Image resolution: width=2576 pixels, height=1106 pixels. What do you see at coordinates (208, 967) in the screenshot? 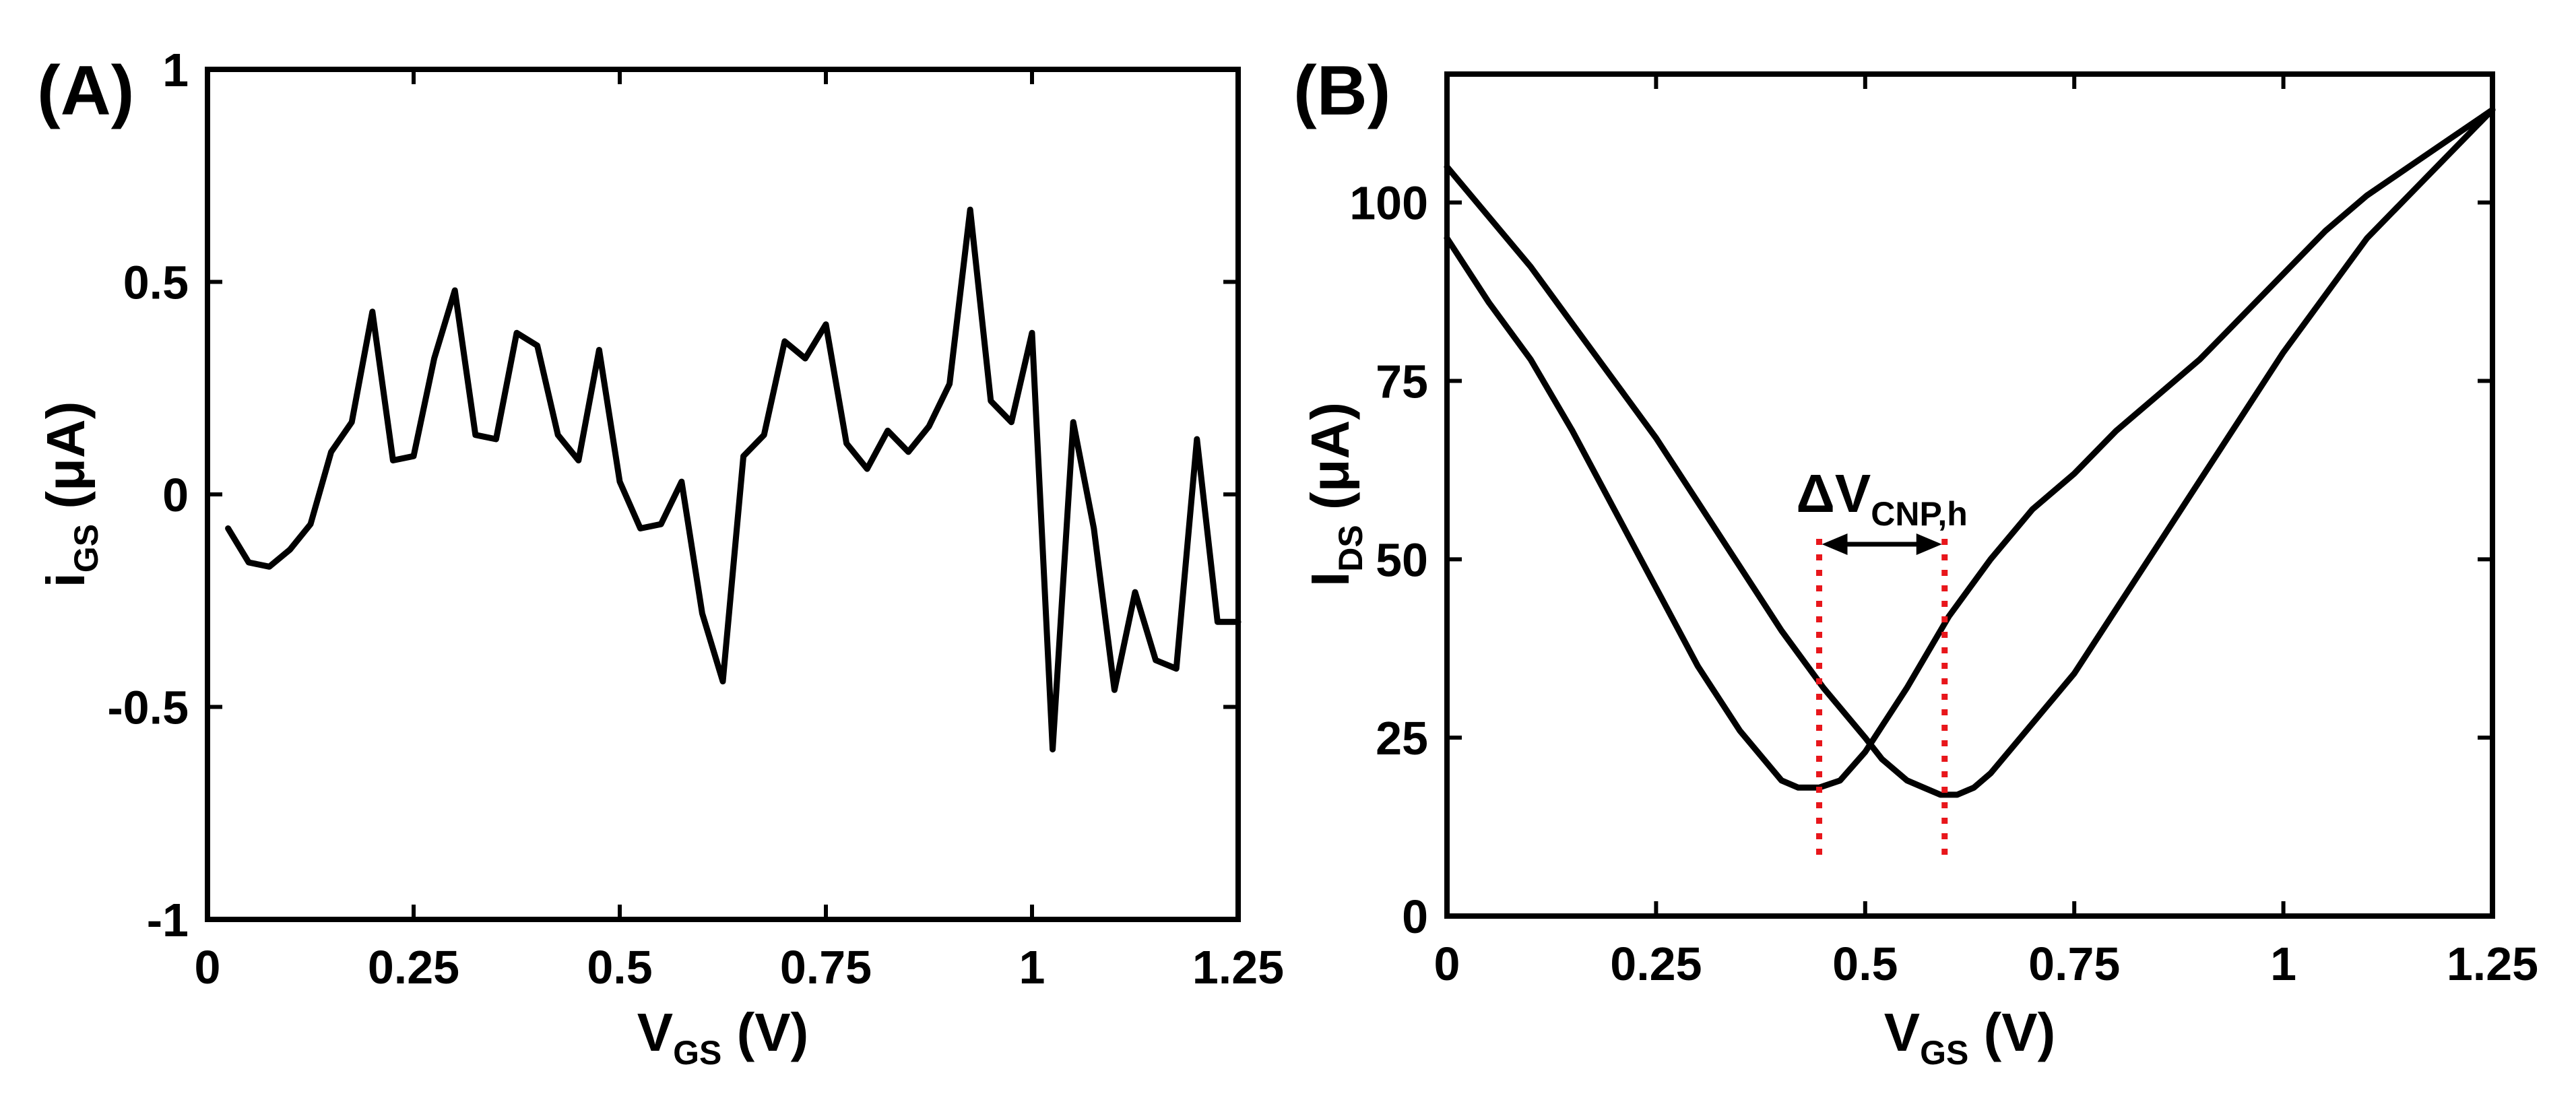
I see `panel-a-x-tick-label: 0` at bounding box center [208, 967].